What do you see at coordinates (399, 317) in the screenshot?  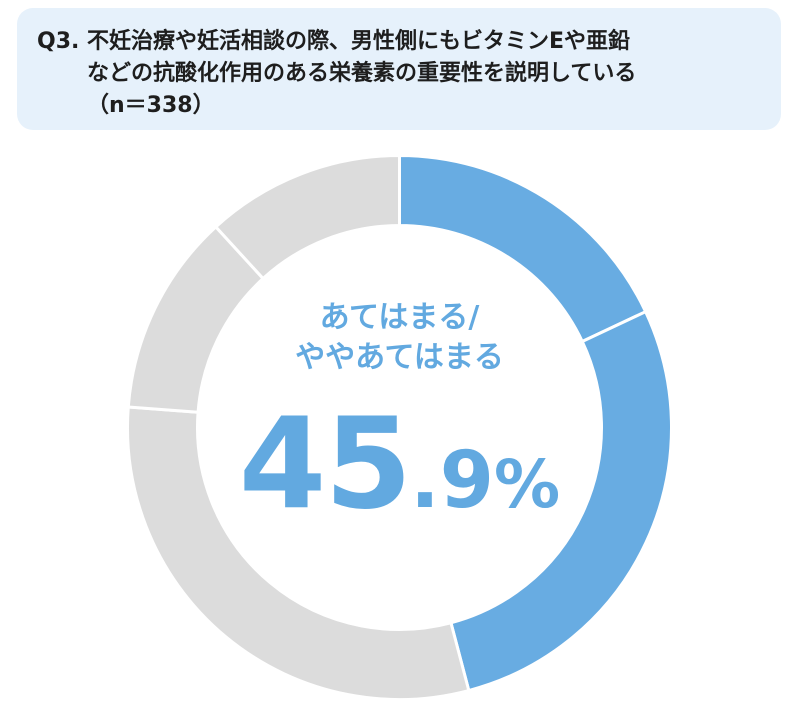 I see `center-label-line-1: あてはまる/` at bounding box center [399, 317].